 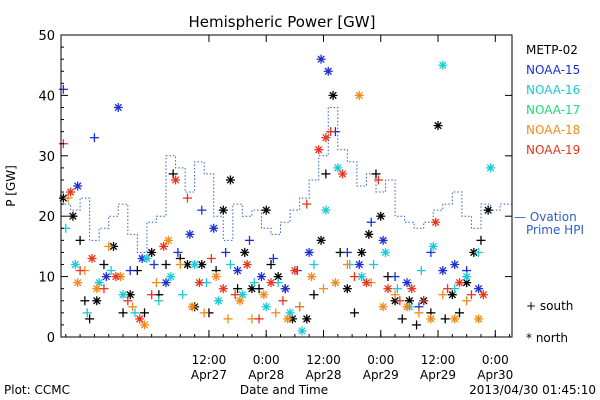 What do you see at coordinates (46, 217) in the screenshot?
I see `y-tick-label: 20` at bounding box center [46, 217].